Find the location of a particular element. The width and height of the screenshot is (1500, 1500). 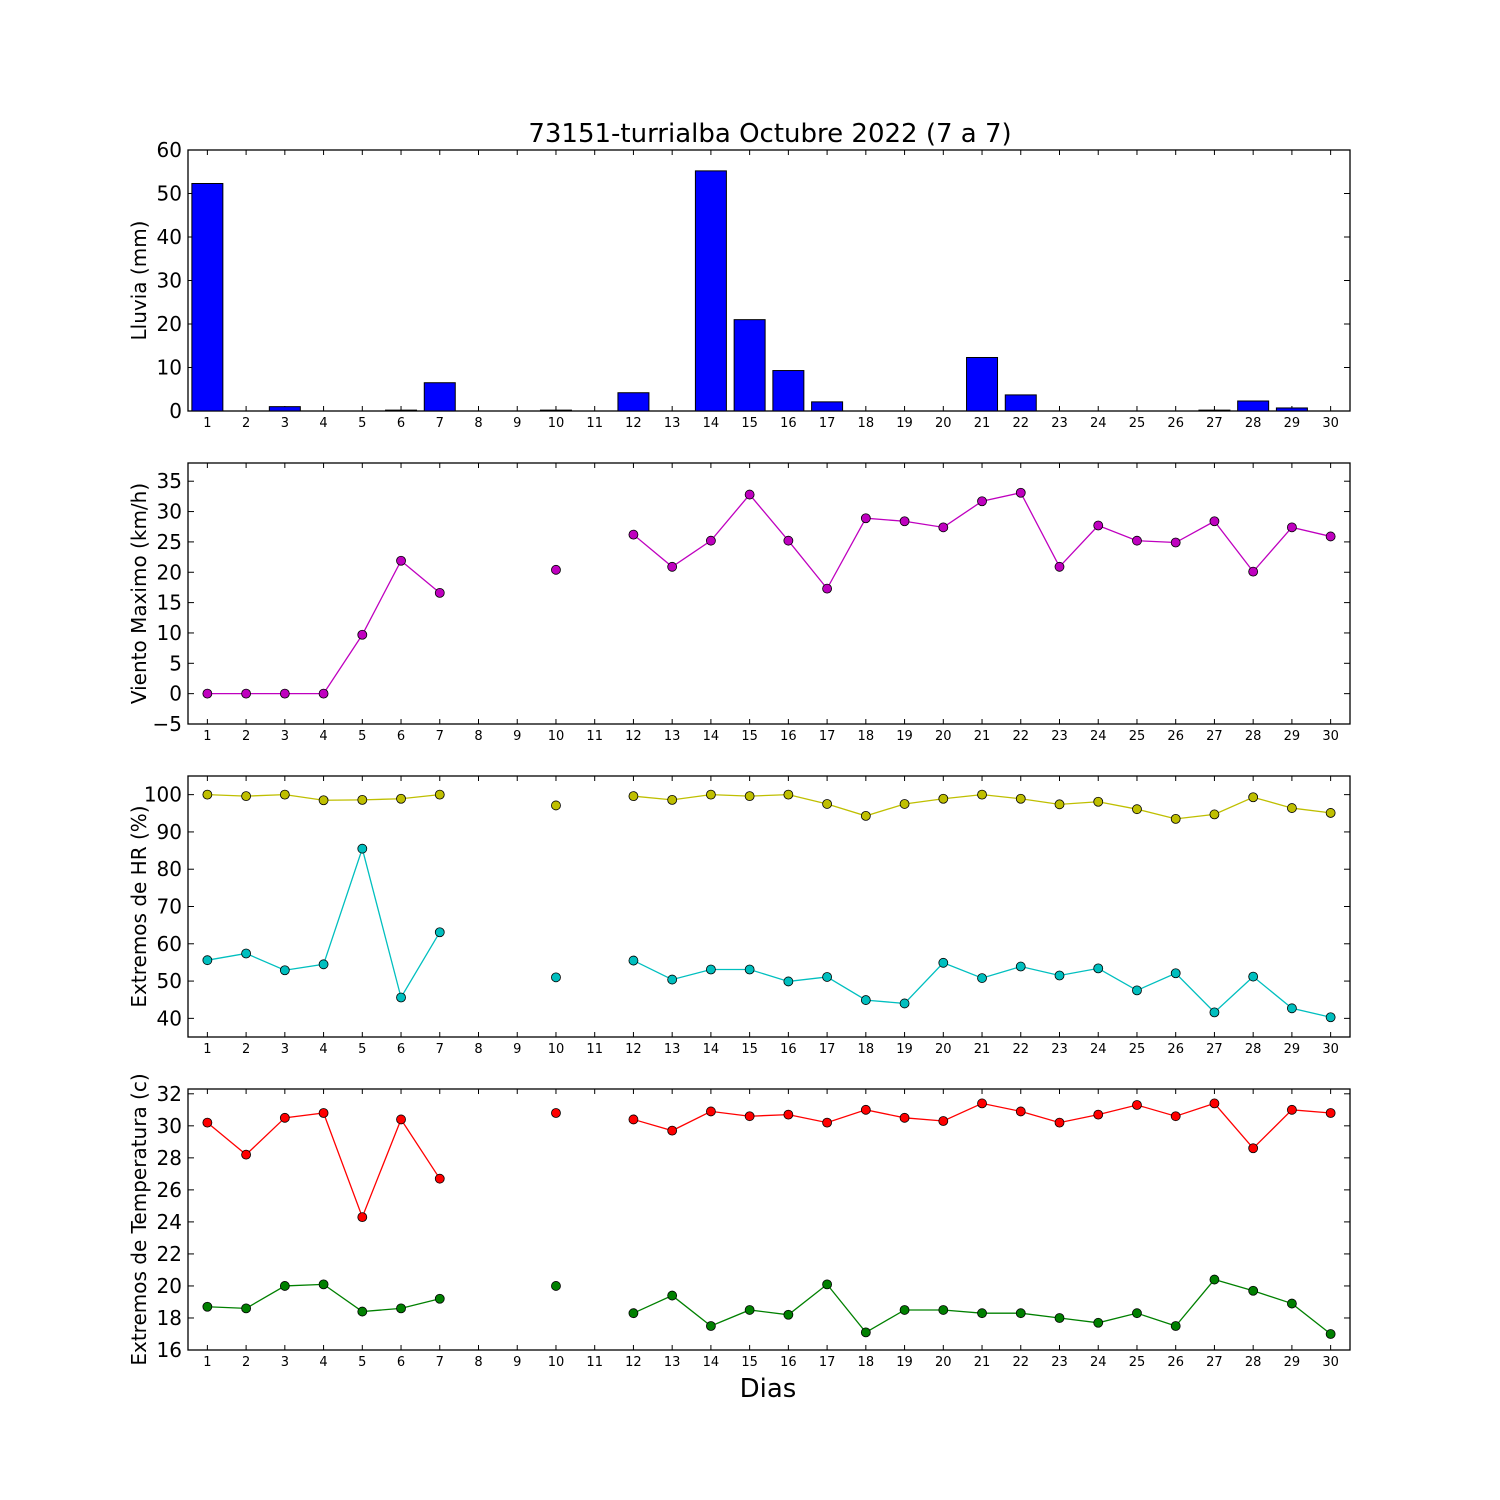

y-tick-label: 0 is located at coordinates (175, 694).